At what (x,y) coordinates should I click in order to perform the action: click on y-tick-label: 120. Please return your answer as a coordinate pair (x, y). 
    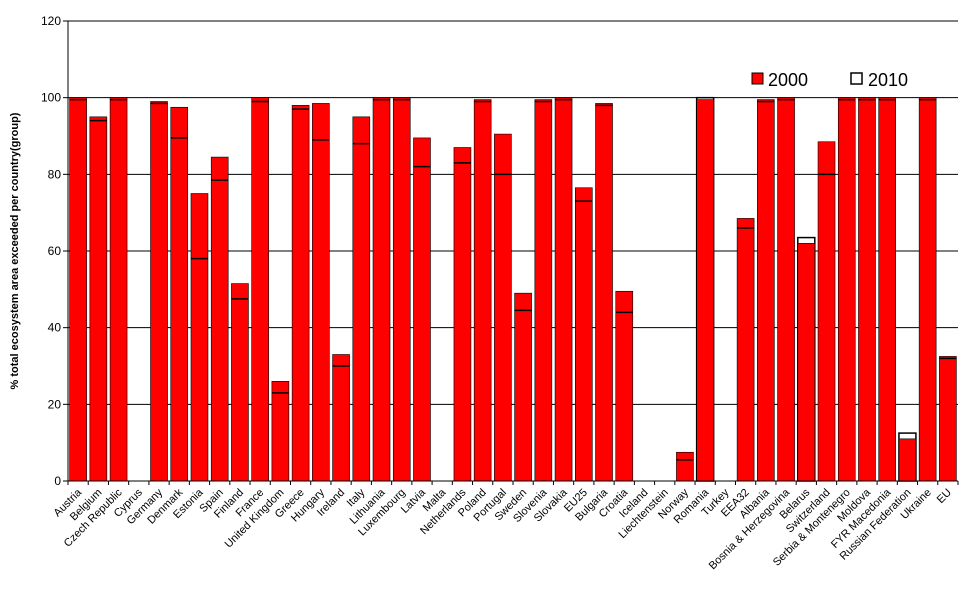
    Looking at the image, I should click on (51, 21).